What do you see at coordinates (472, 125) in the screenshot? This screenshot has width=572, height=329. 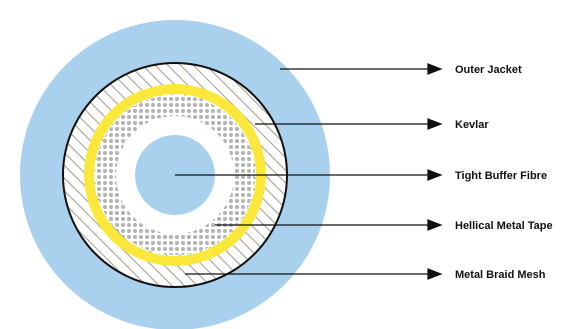 I see `label-kevlar: Kevlar` at bounding box center [472, 125].